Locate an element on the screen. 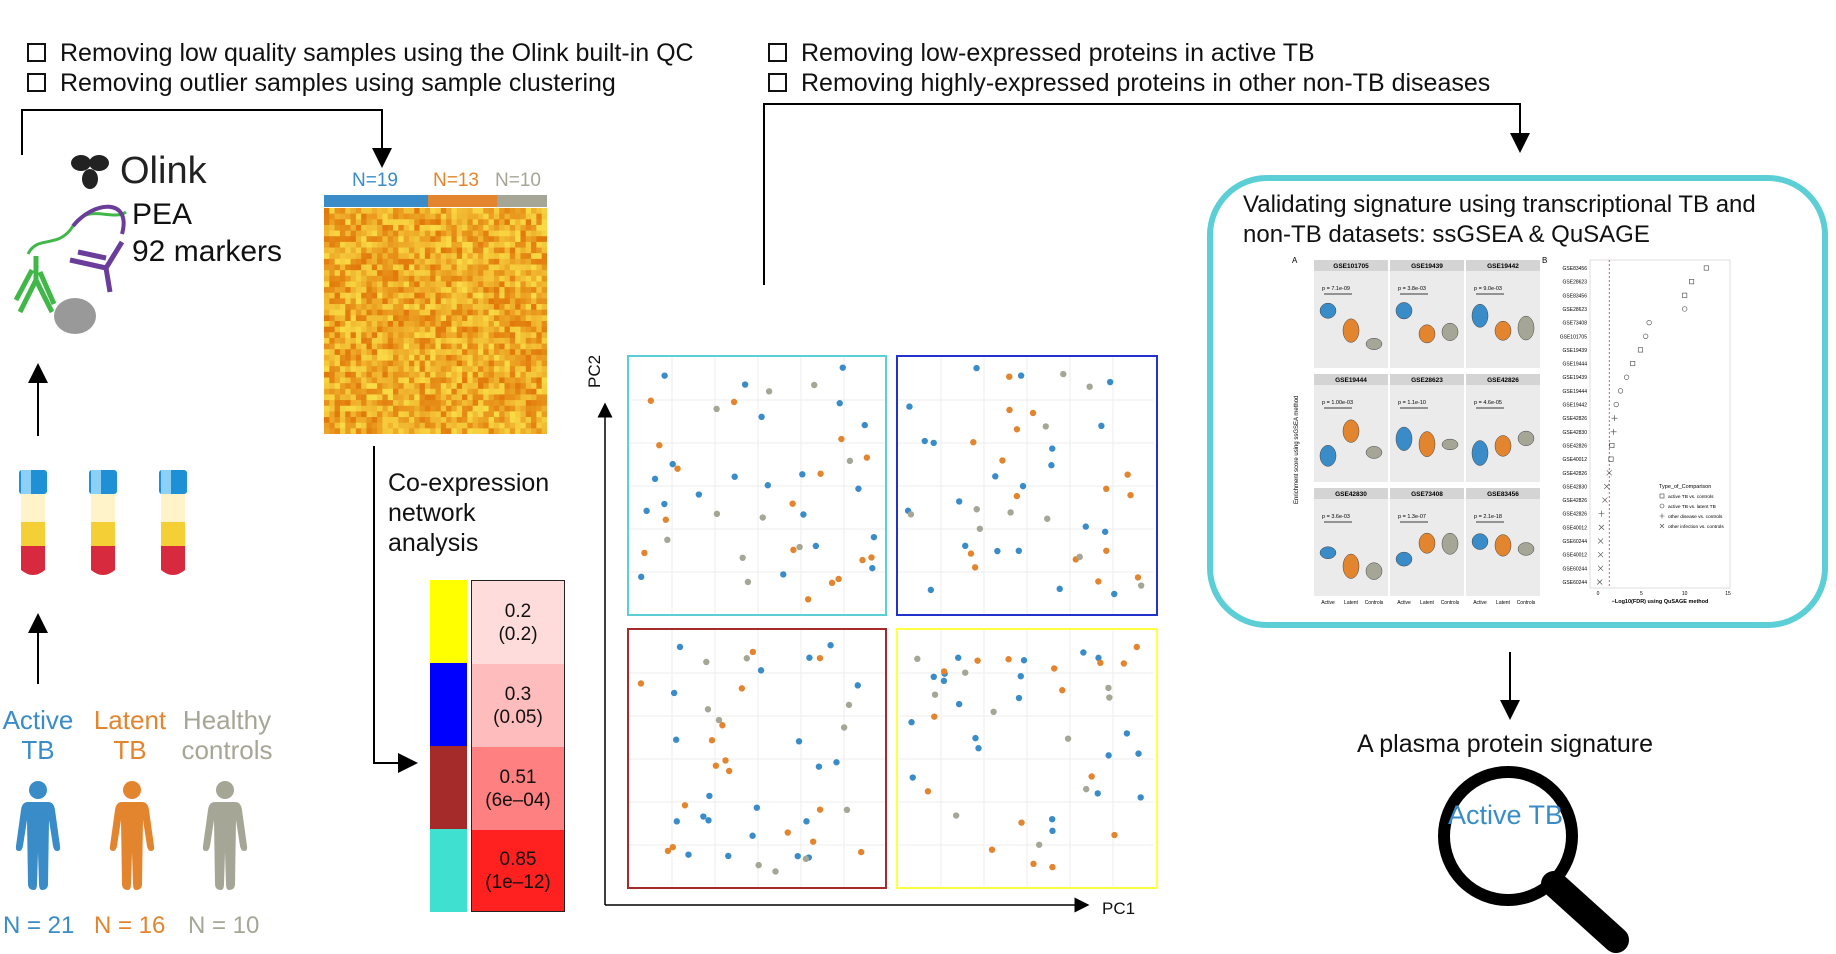 The width and height of the screenshot is (1836, 954). signature-label: Active TB is located at coordinates (1506, 815).